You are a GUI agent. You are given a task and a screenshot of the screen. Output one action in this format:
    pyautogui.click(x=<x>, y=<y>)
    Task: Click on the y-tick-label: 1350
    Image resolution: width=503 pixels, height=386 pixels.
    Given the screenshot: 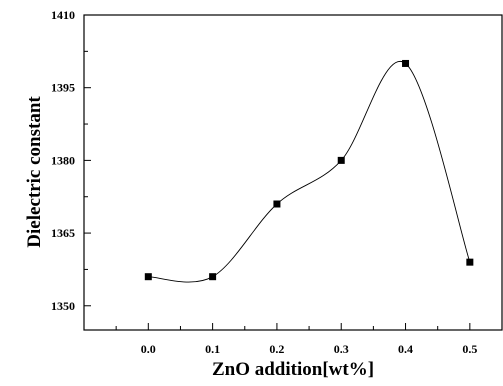 What is the action you would take?
    pyautogui.click(x=63, y=306)
    